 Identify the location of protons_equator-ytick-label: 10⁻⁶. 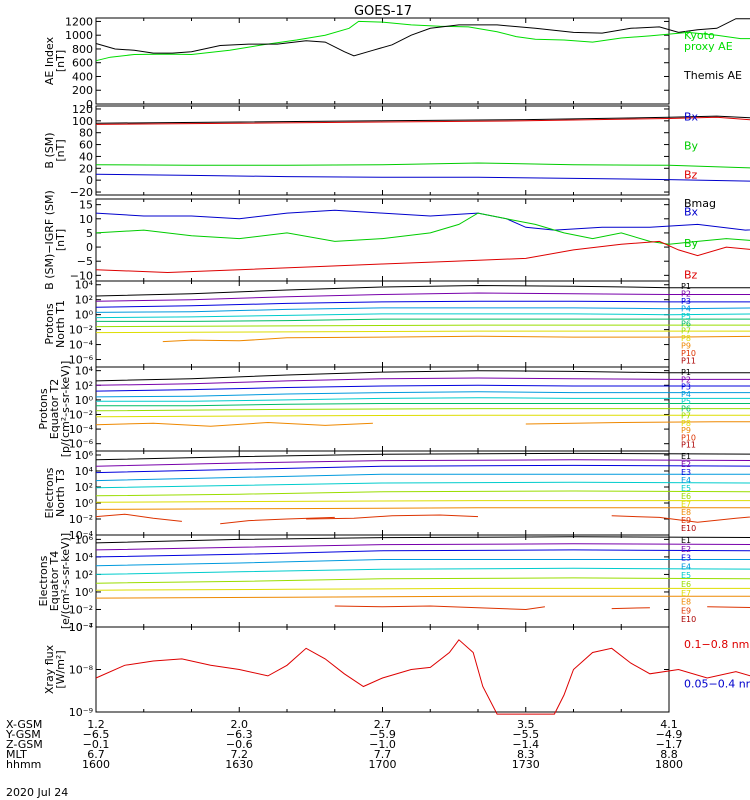
(81, 444).